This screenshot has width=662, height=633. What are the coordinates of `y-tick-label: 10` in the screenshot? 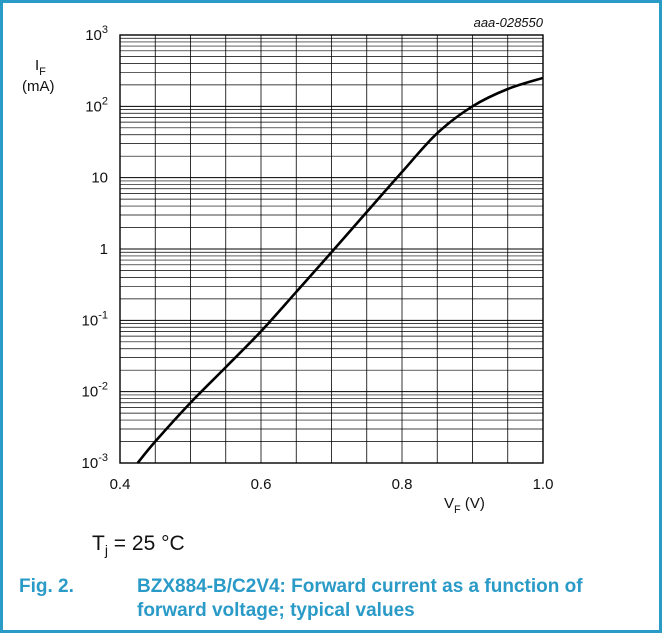 It's located at (99, 178).